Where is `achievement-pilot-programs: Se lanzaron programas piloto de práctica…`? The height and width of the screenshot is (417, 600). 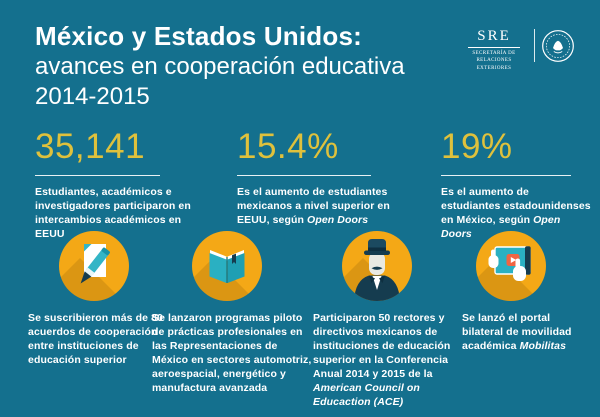
achievement-pilot-programs: Se lanzaron programas piloto de práctica… is located at coordinates (232, 353).